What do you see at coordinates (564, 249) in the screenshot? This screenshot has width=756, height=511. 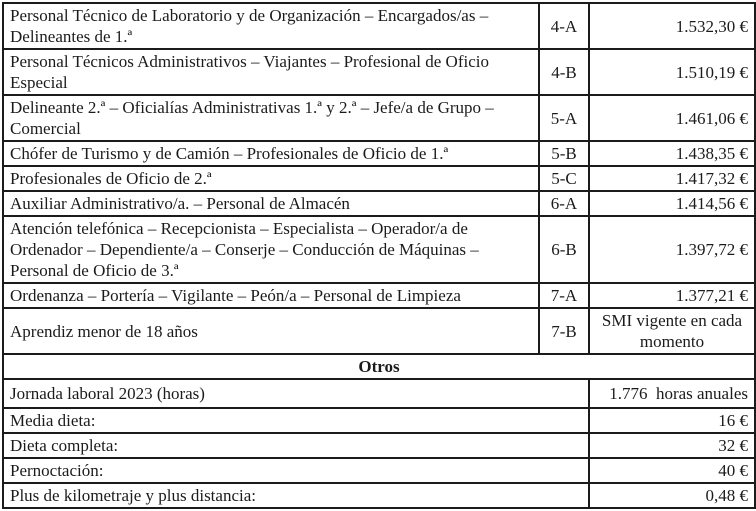 I see `code-cell: 6-B` at bounding box center [564, 249].